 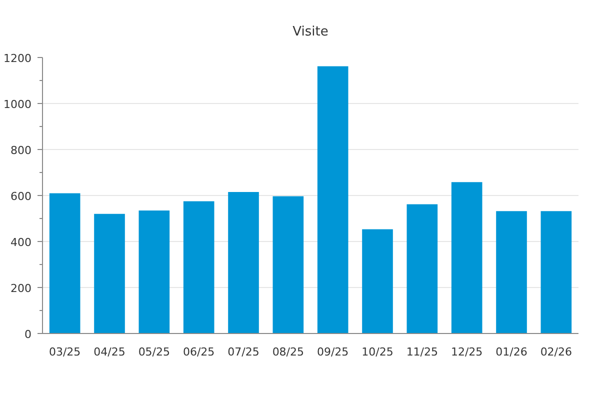 I want to click on y-tick-label: 0, so click(x=28, y=334).